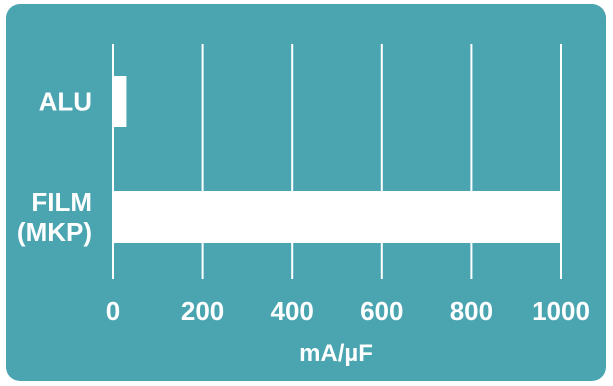 This screenshot has height=386, width=613. Describe the element at coordinates (471, 311) in the screenshot. I see `x-tick-label: 800` at that location.